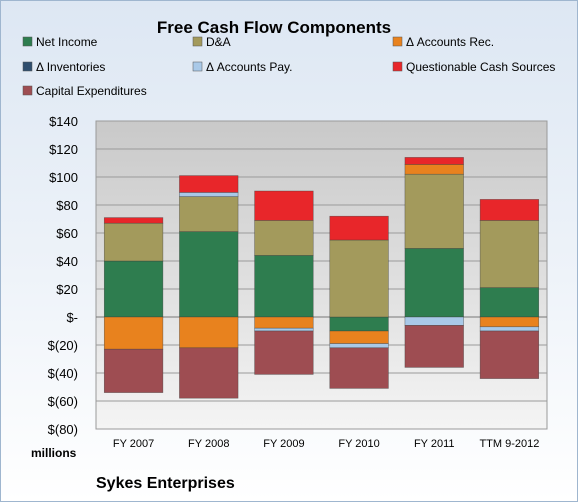 This screenshot has width=578, height=503. What do you see at coordinates (63, 401) in the screenshot?
I see `y-tick-label: $(60)` at bounding box center [63, 401].